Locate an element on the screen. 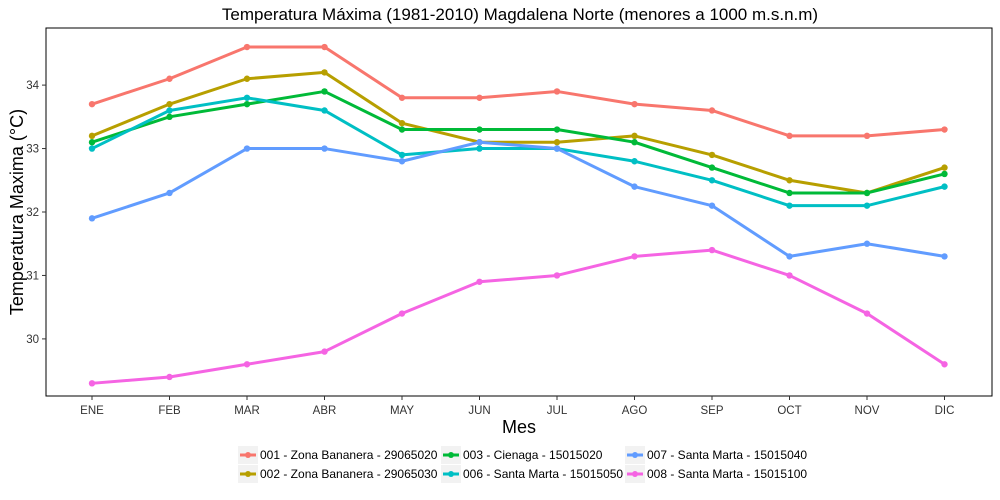 The width and height of the screenshot is (1000, 500). legend-item: 003 - Cienaga - 15015020 is located at coordinates (522, 455).